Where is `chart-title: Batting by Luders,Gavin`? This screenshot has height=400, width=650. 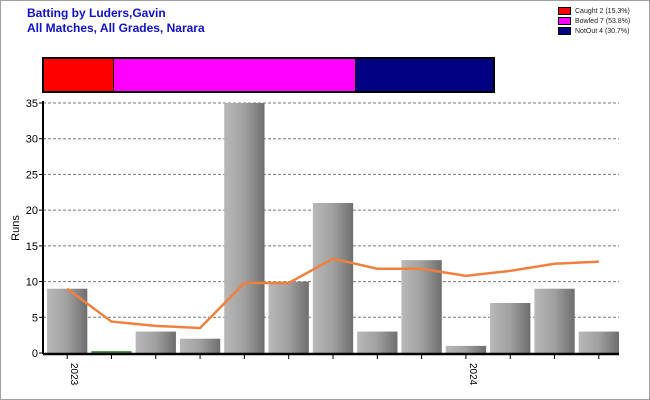
chart-title: Batting by Luders,Gavin is located at coordinates (96, 13).